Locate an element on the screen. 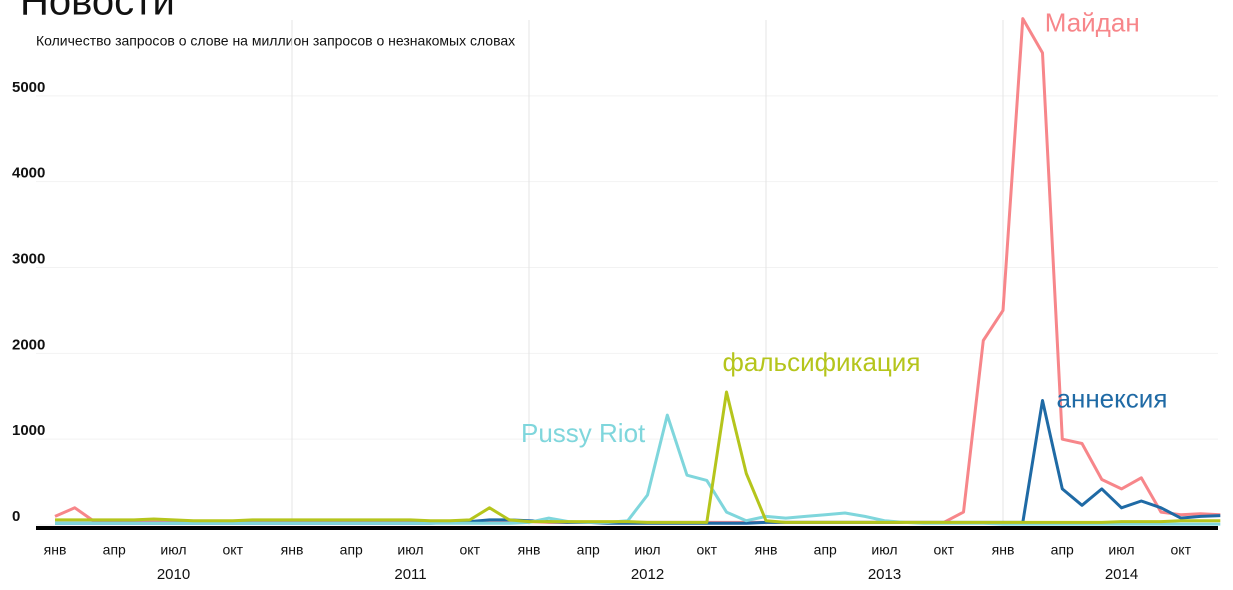 This screenshot has height=590, width=1233. y-tick-label: 4000 is located at coordinates (28, 173).